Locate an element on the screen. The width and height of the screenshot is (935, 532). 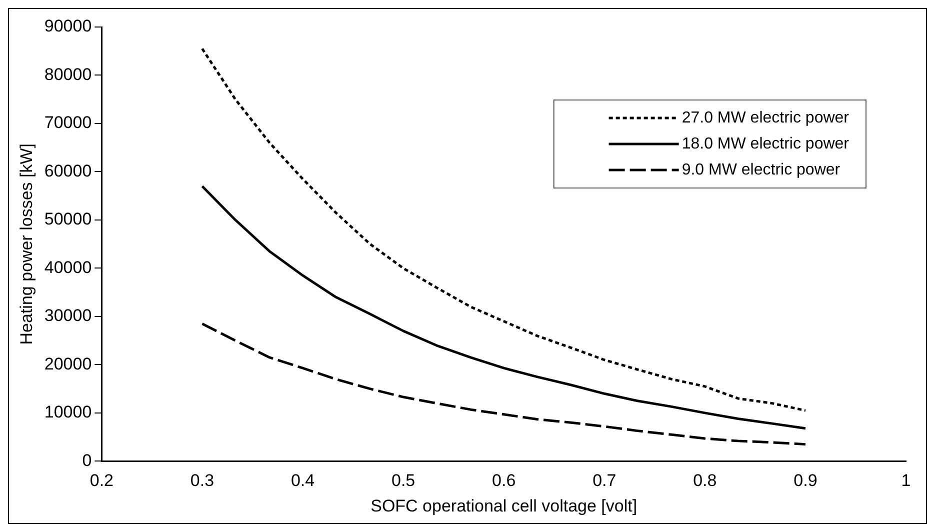
x-tick-label: 0.4 is located at coordinates (302, 480).